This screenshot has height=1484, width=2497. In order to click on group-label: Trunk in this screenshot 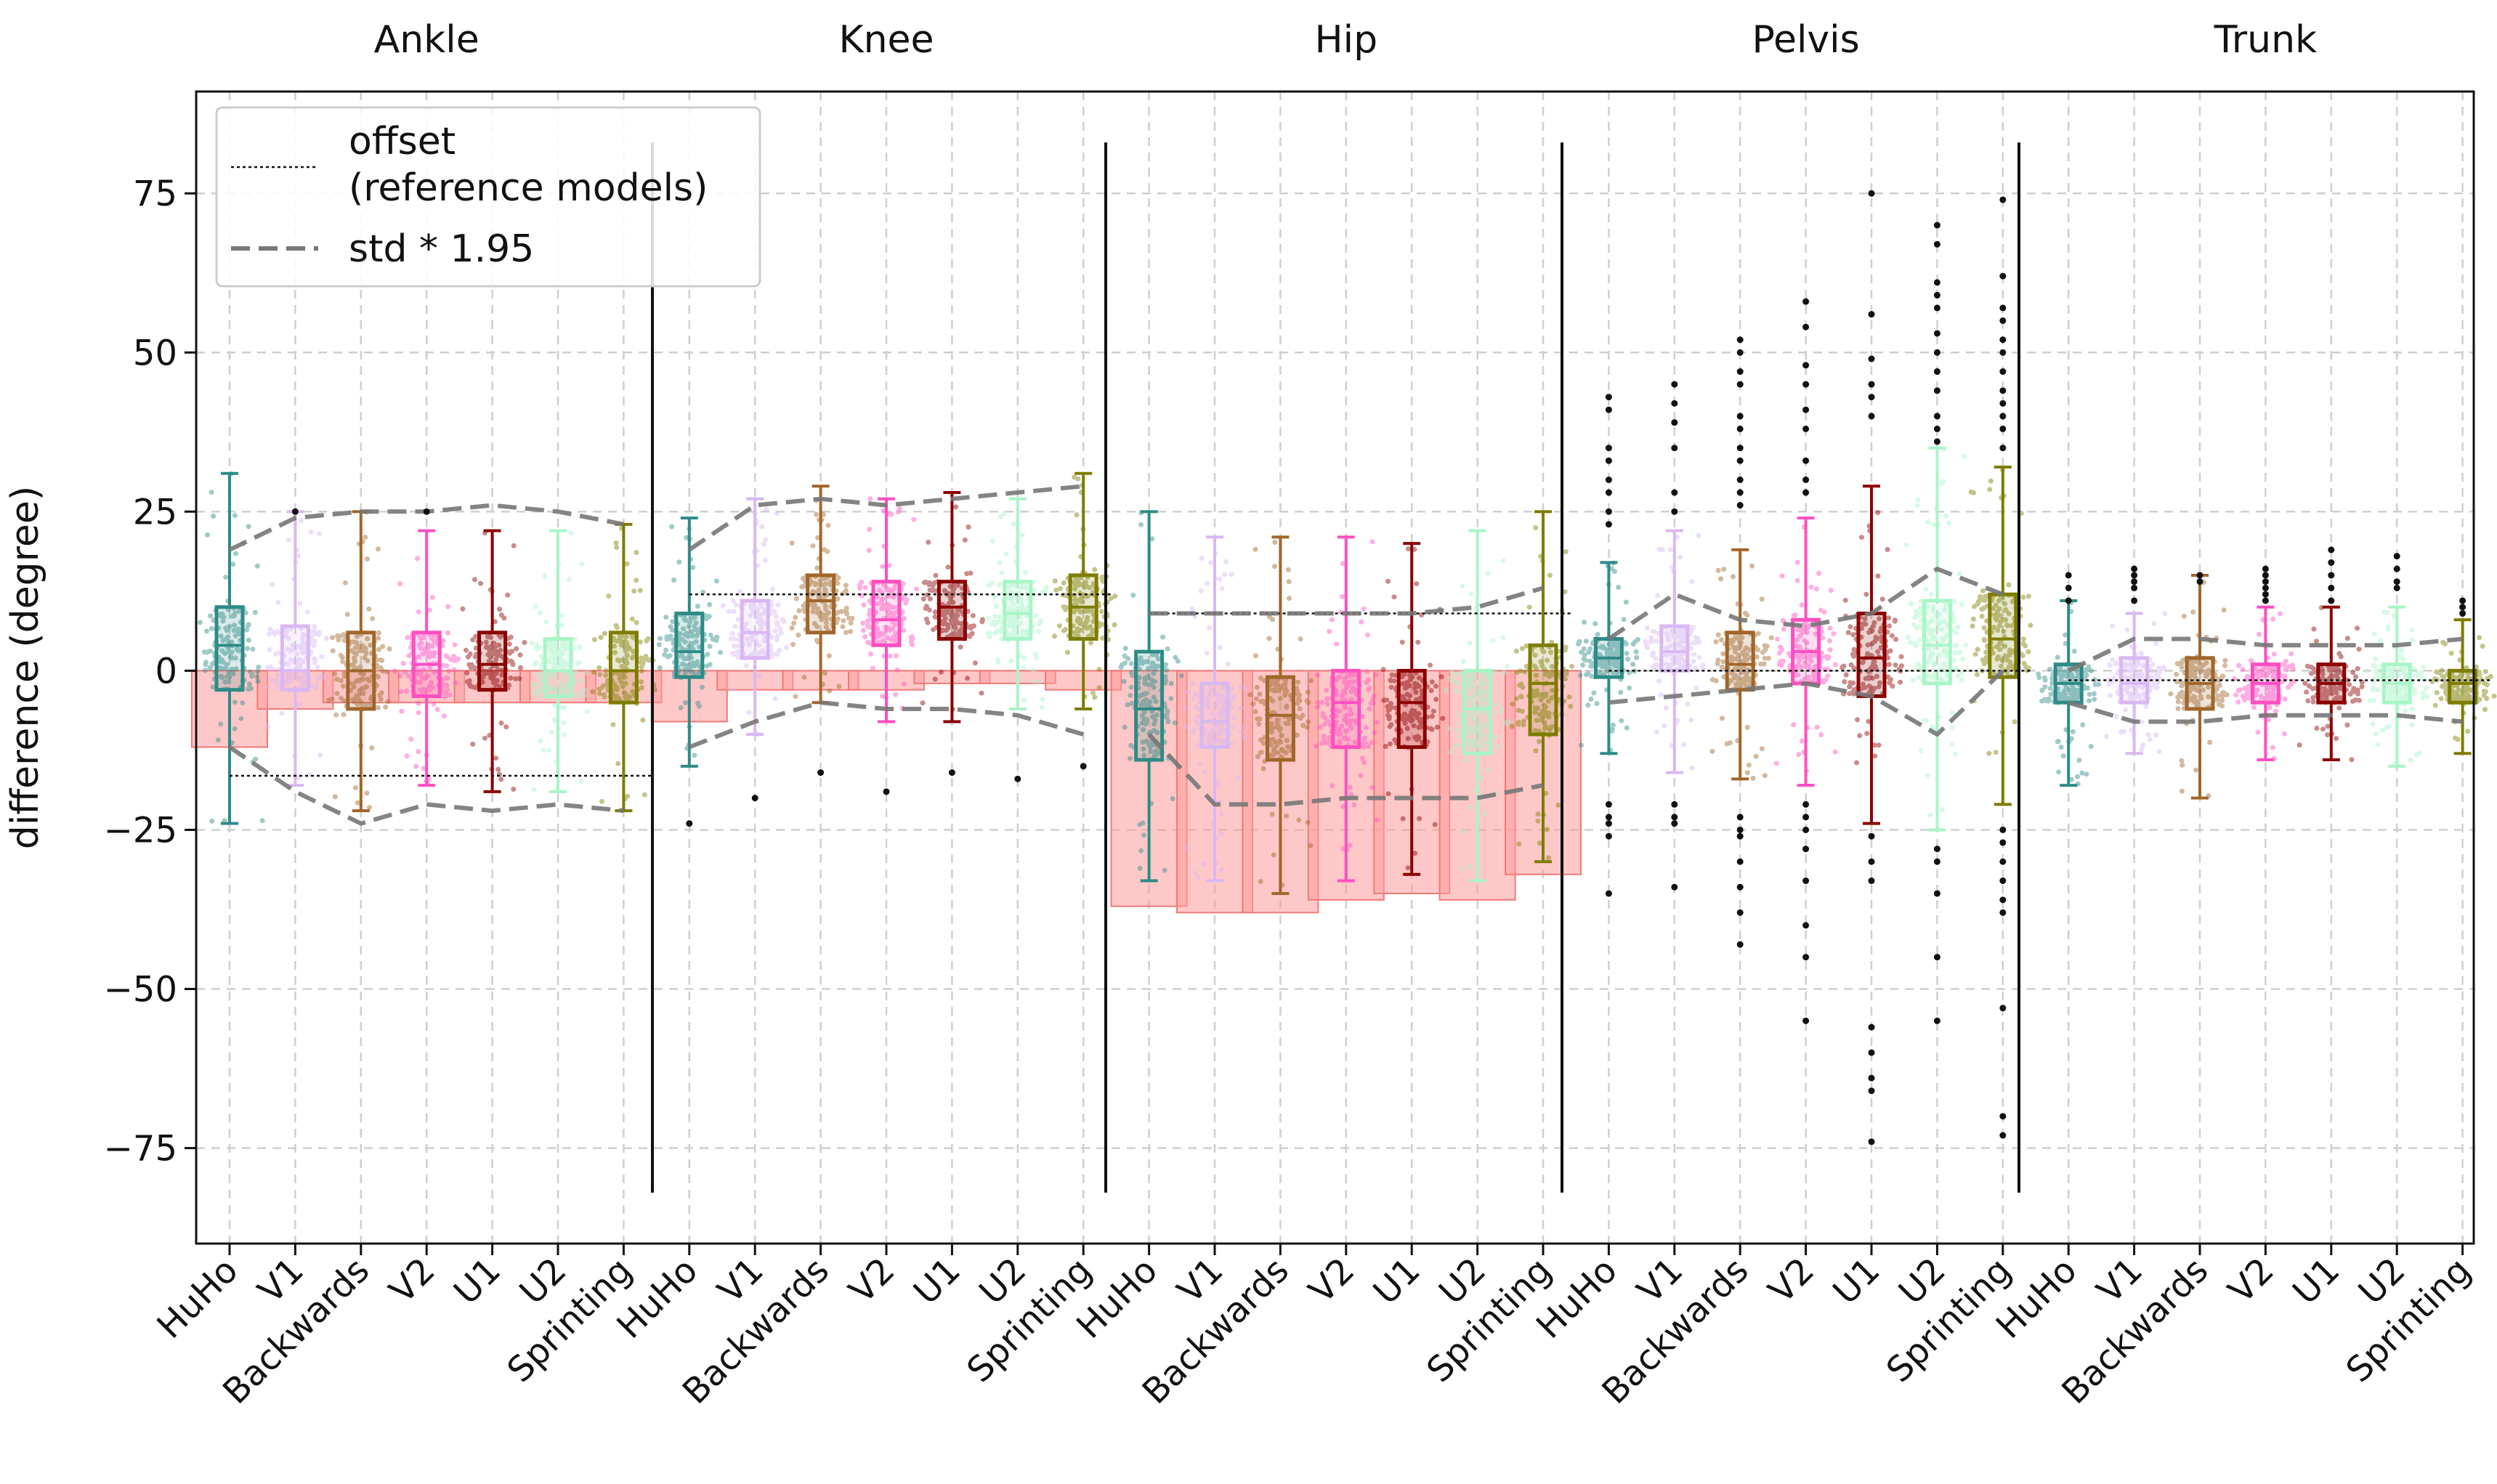, I will do `click(2266, 40)`.